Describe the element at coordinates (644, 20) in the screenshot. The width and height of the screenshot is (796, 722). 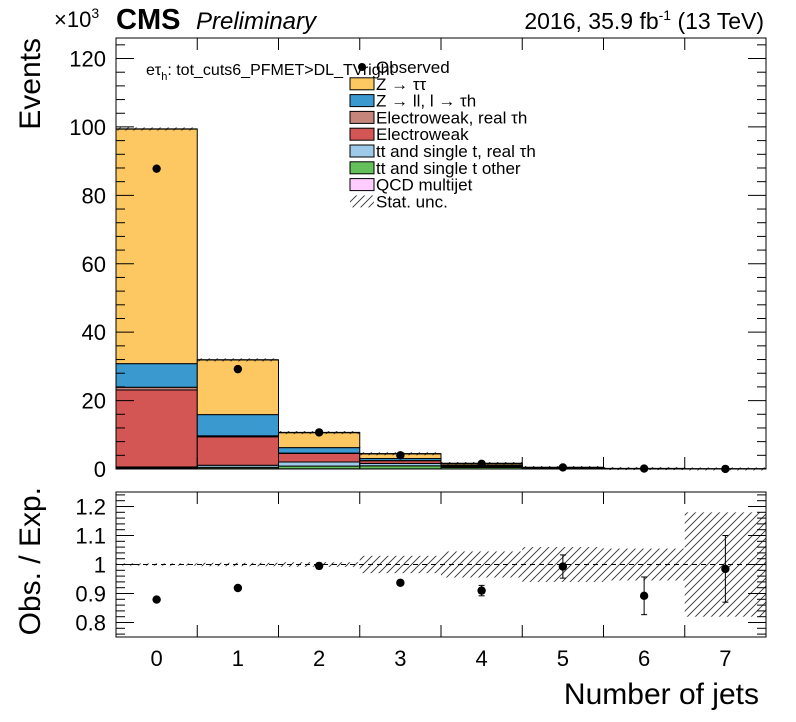
I see `lumi-label: 2016, 35.9 fb-1 (13 TeV)` at that location.